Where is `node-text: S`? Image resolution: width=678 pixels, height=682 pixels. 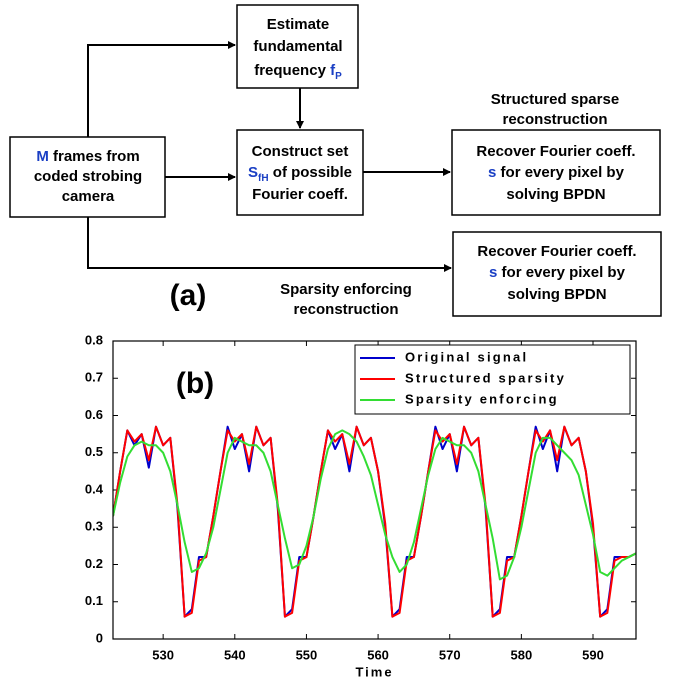
node-text: S is located at coordinates (253, 172).